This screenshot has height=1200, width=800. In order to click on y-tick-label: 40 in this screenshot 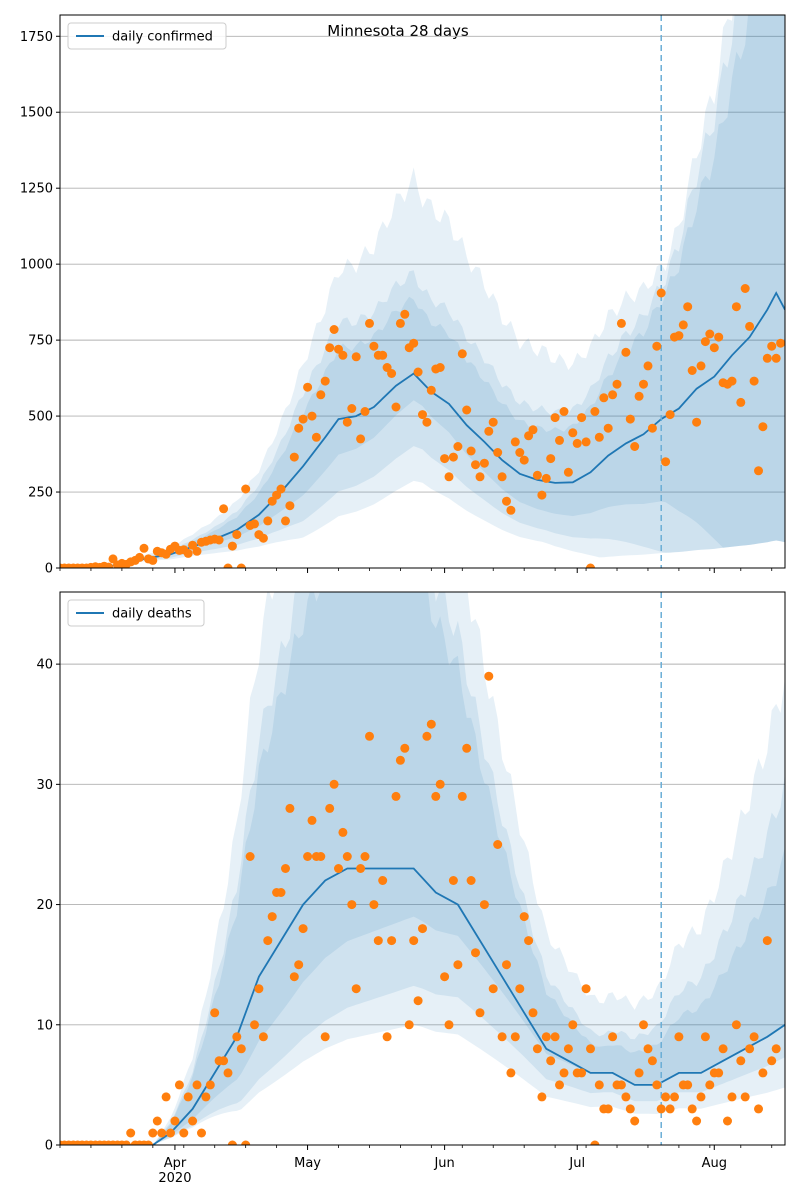, I will do `click(44, 665)`.